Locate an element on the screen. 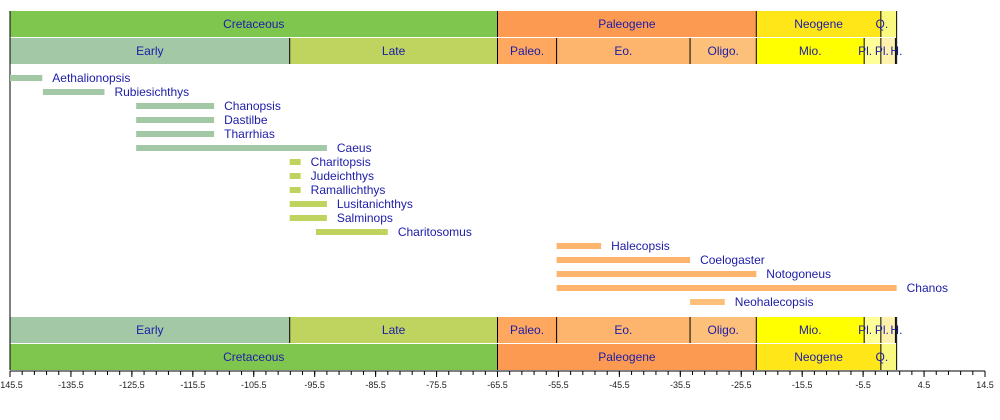  taxon-label: Rubiesichthys is located at coordinates (151, 92).